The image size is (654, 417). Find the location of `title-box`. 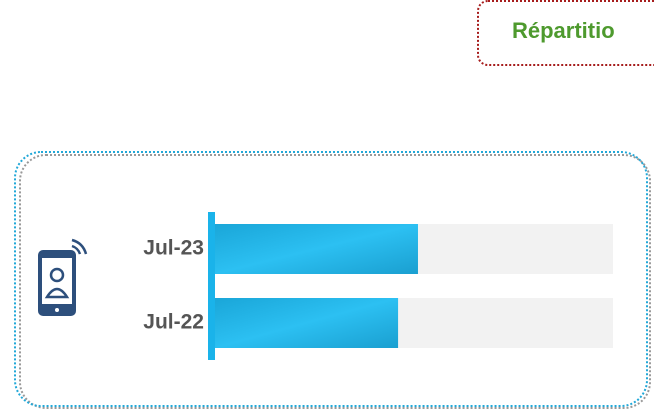

title-box is located at coordinates (565, 33).